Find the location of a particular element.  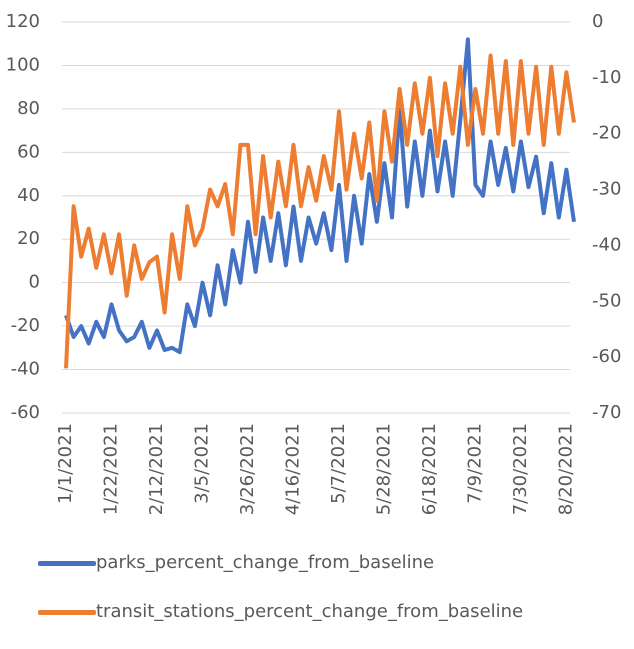

y-tick-label: 20 is located at coordinates (28, 238).